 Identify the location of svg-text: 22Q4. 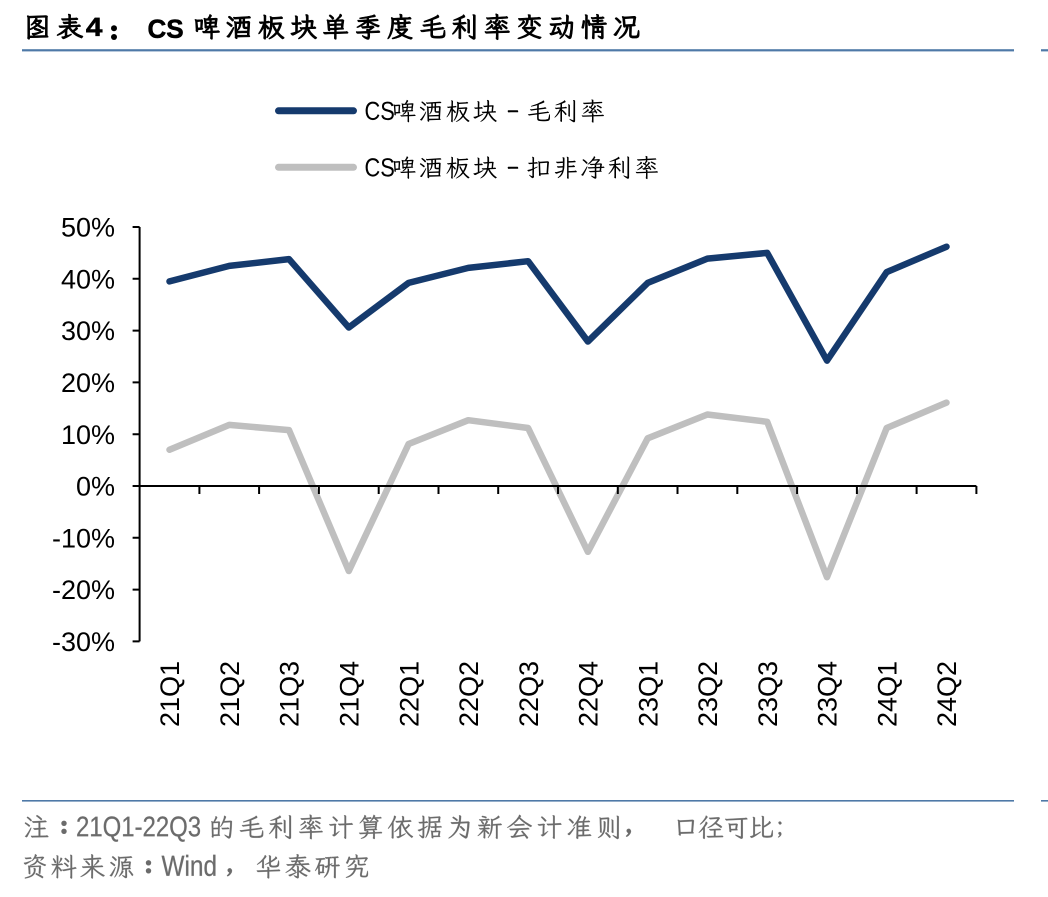
(589, 694).